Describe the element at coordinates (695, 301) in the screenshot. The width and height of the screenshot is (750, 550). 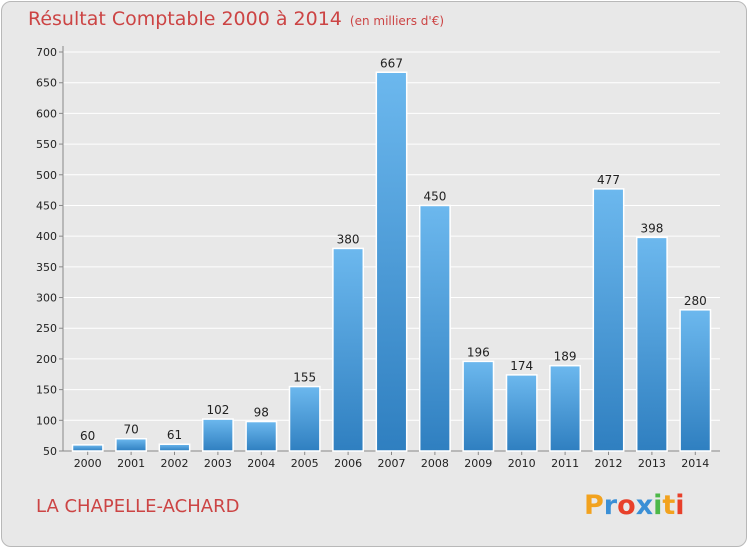
I see `value-label-2014: 280` at that location.